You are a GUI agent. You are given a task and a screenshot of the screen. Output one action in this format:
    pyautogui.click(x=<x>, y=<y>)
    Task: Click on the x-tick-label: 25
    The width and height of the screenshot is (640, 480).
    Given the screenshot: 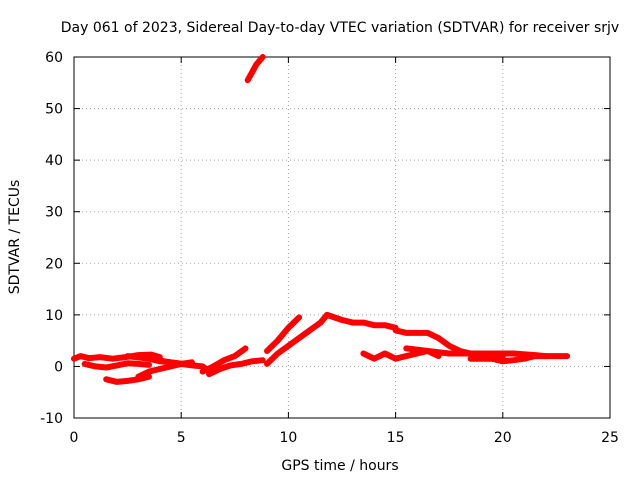 What is the action you would take?
    pyautogui.click(x=610, y=438)
    